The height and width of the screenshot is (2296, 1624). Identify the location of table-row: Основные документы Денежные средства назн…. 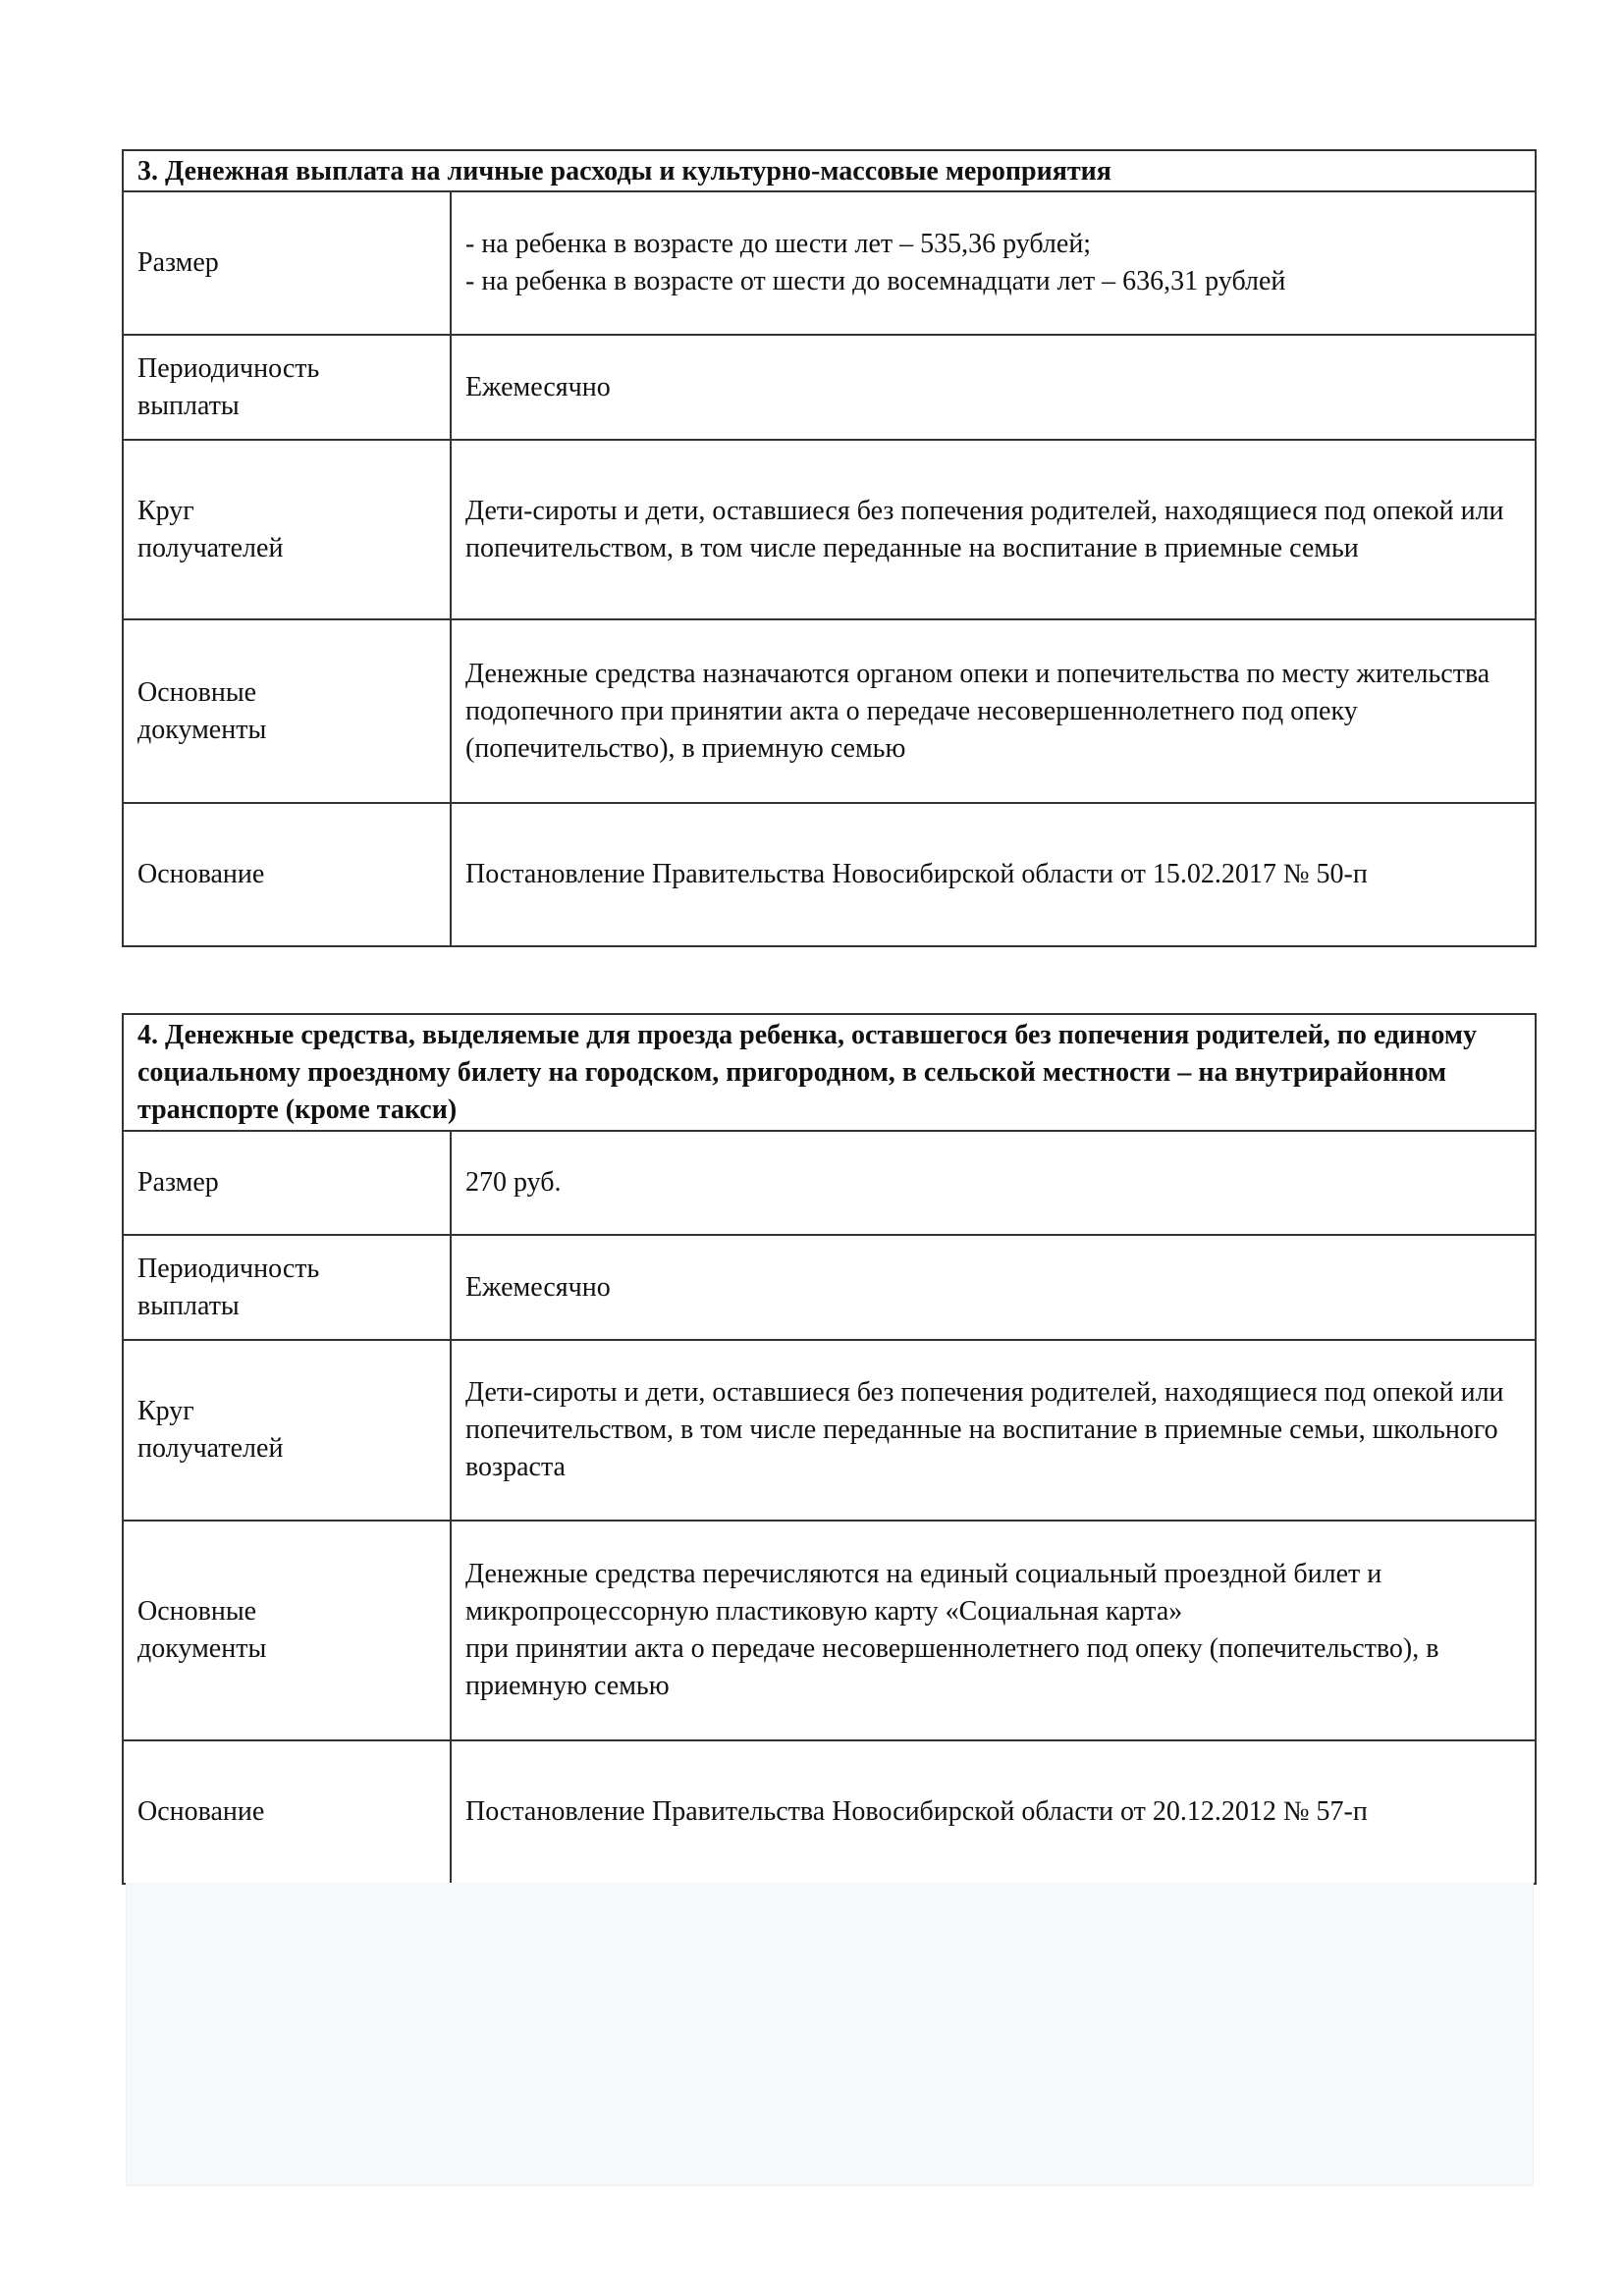
(829, 711).